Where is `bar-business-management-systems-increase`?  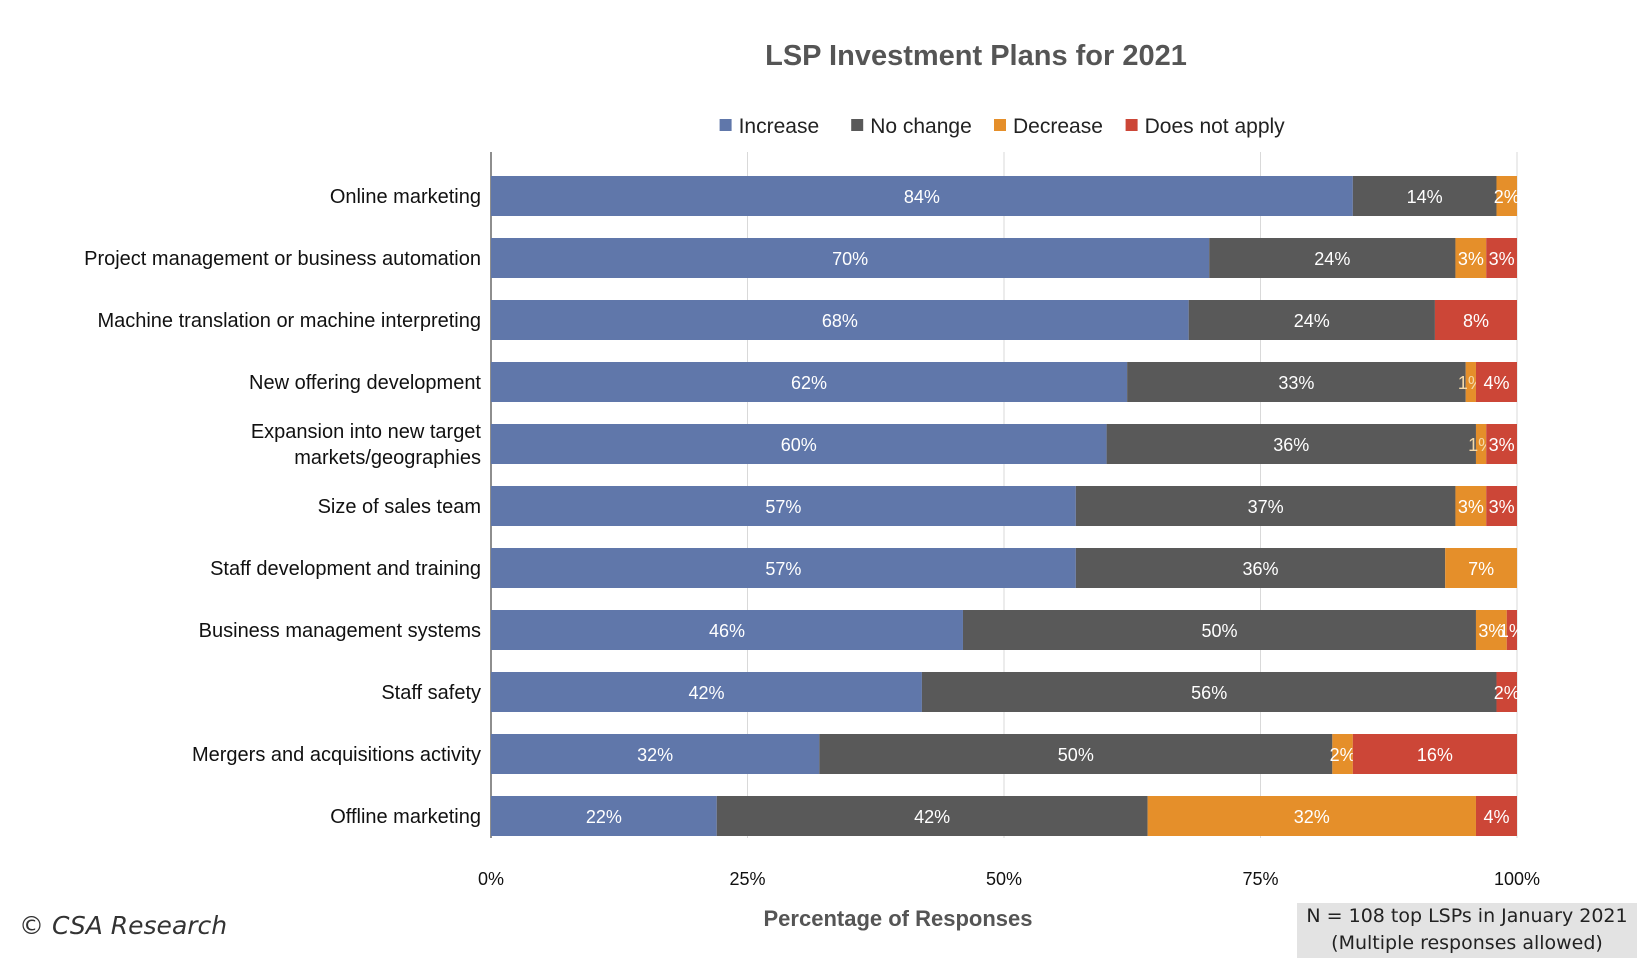
bar-business-management-systems-increase is located at coordinates (727, 630).